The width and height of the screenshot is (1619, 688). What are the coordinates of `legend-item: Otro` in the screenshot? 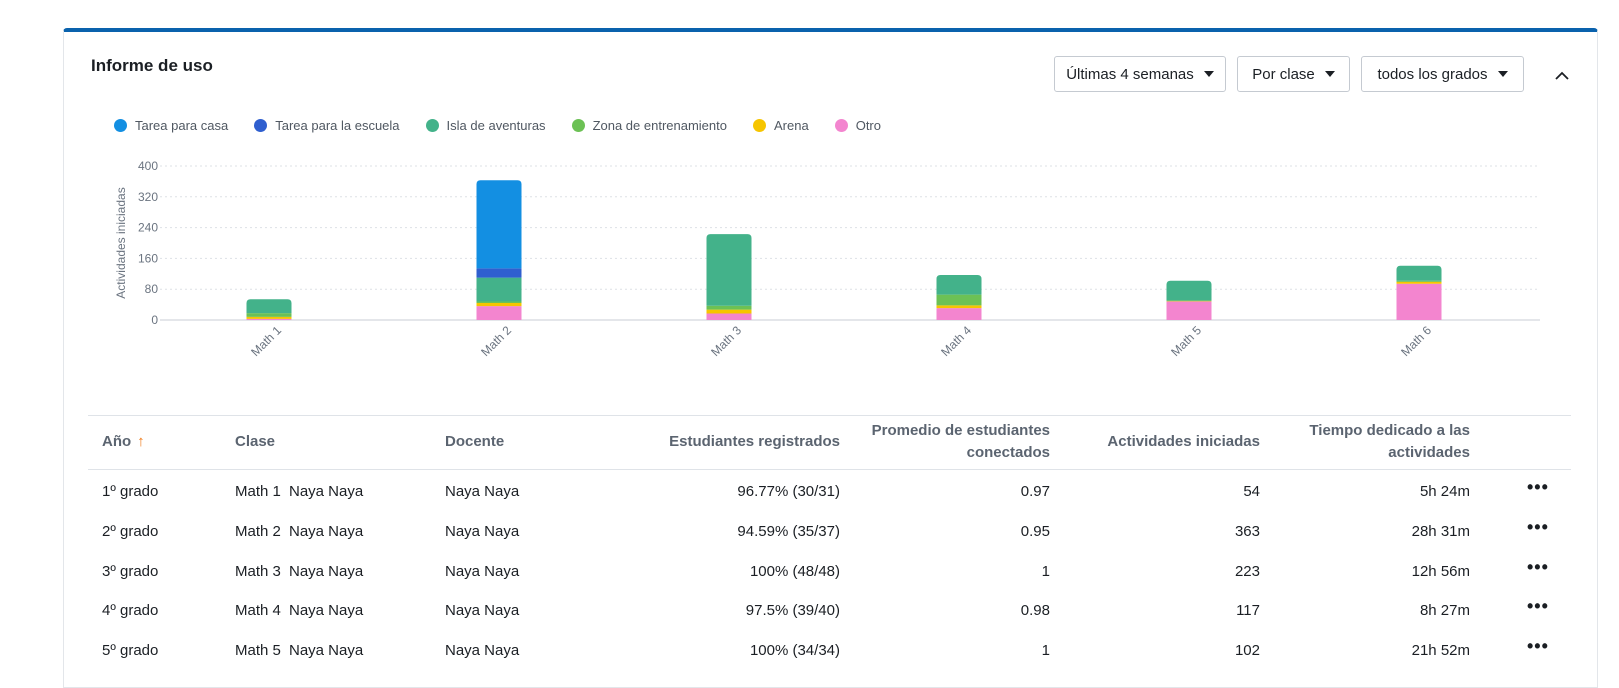 It's located at (858, 125).